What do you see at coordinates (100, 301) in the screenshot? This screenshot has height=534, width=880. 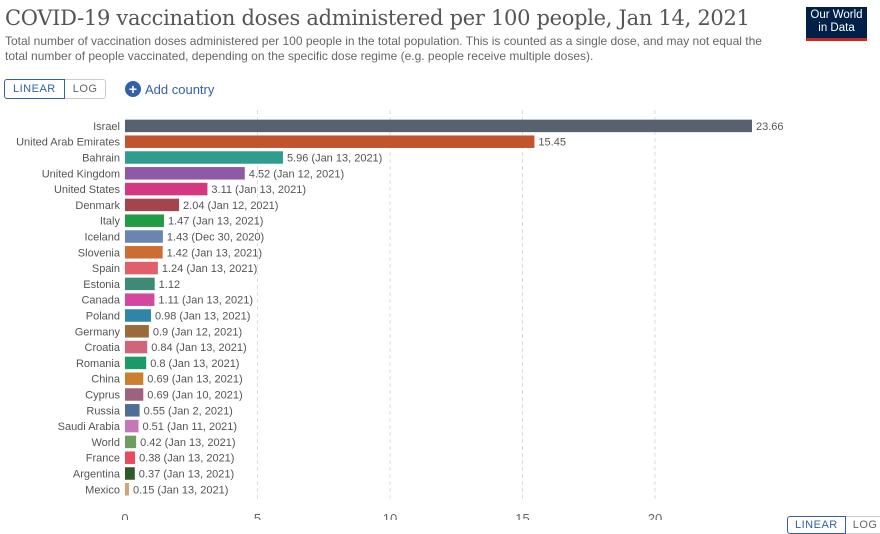 I see `category-label: Canada` at bounding box center [100, 301].